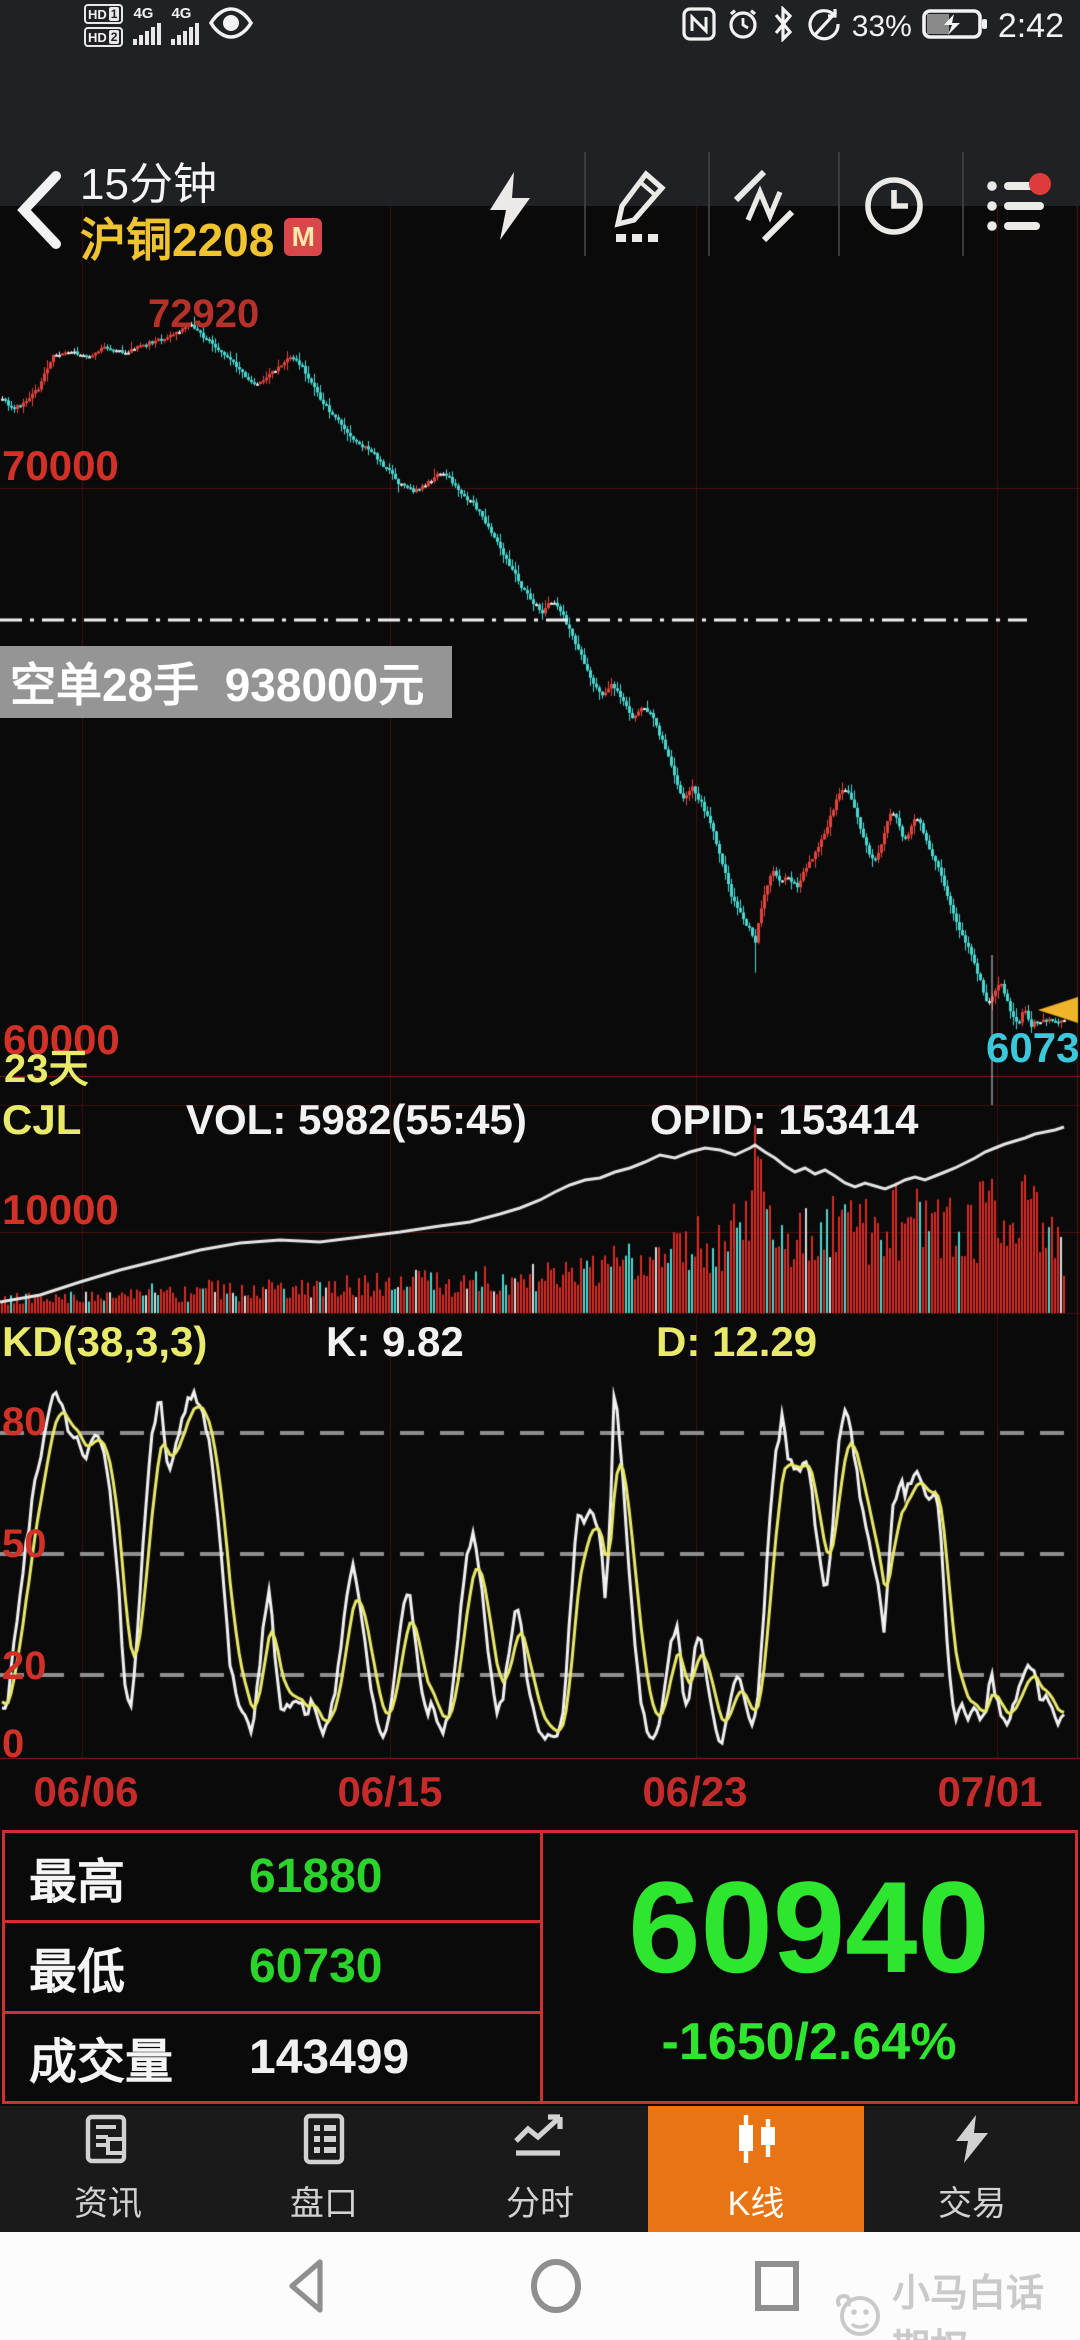  I want to click on kd-indicator-label: KD(38,3,3), so click(105, 1341).